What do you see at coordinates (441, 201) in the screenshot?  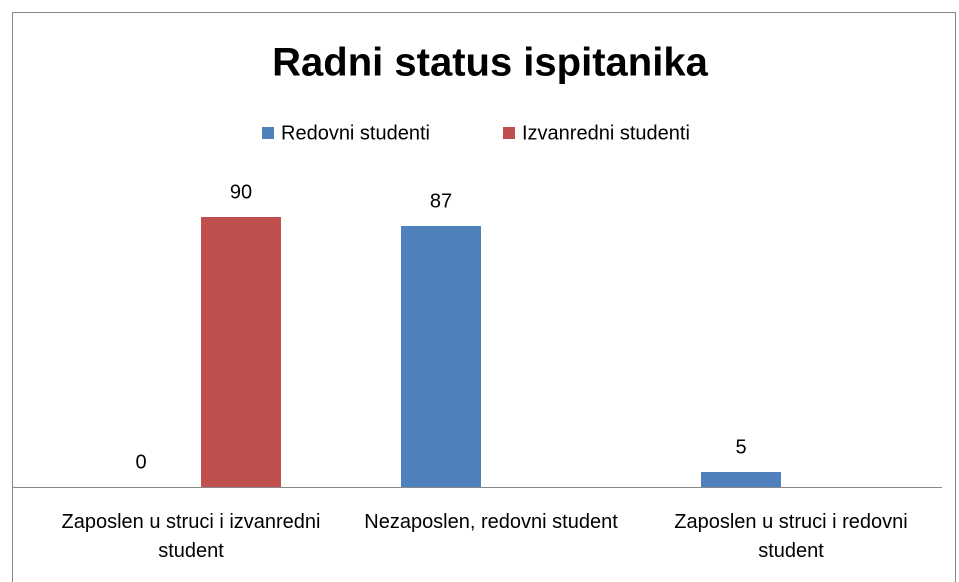 I see `data-label: 87` at bounding box center [441, 201].